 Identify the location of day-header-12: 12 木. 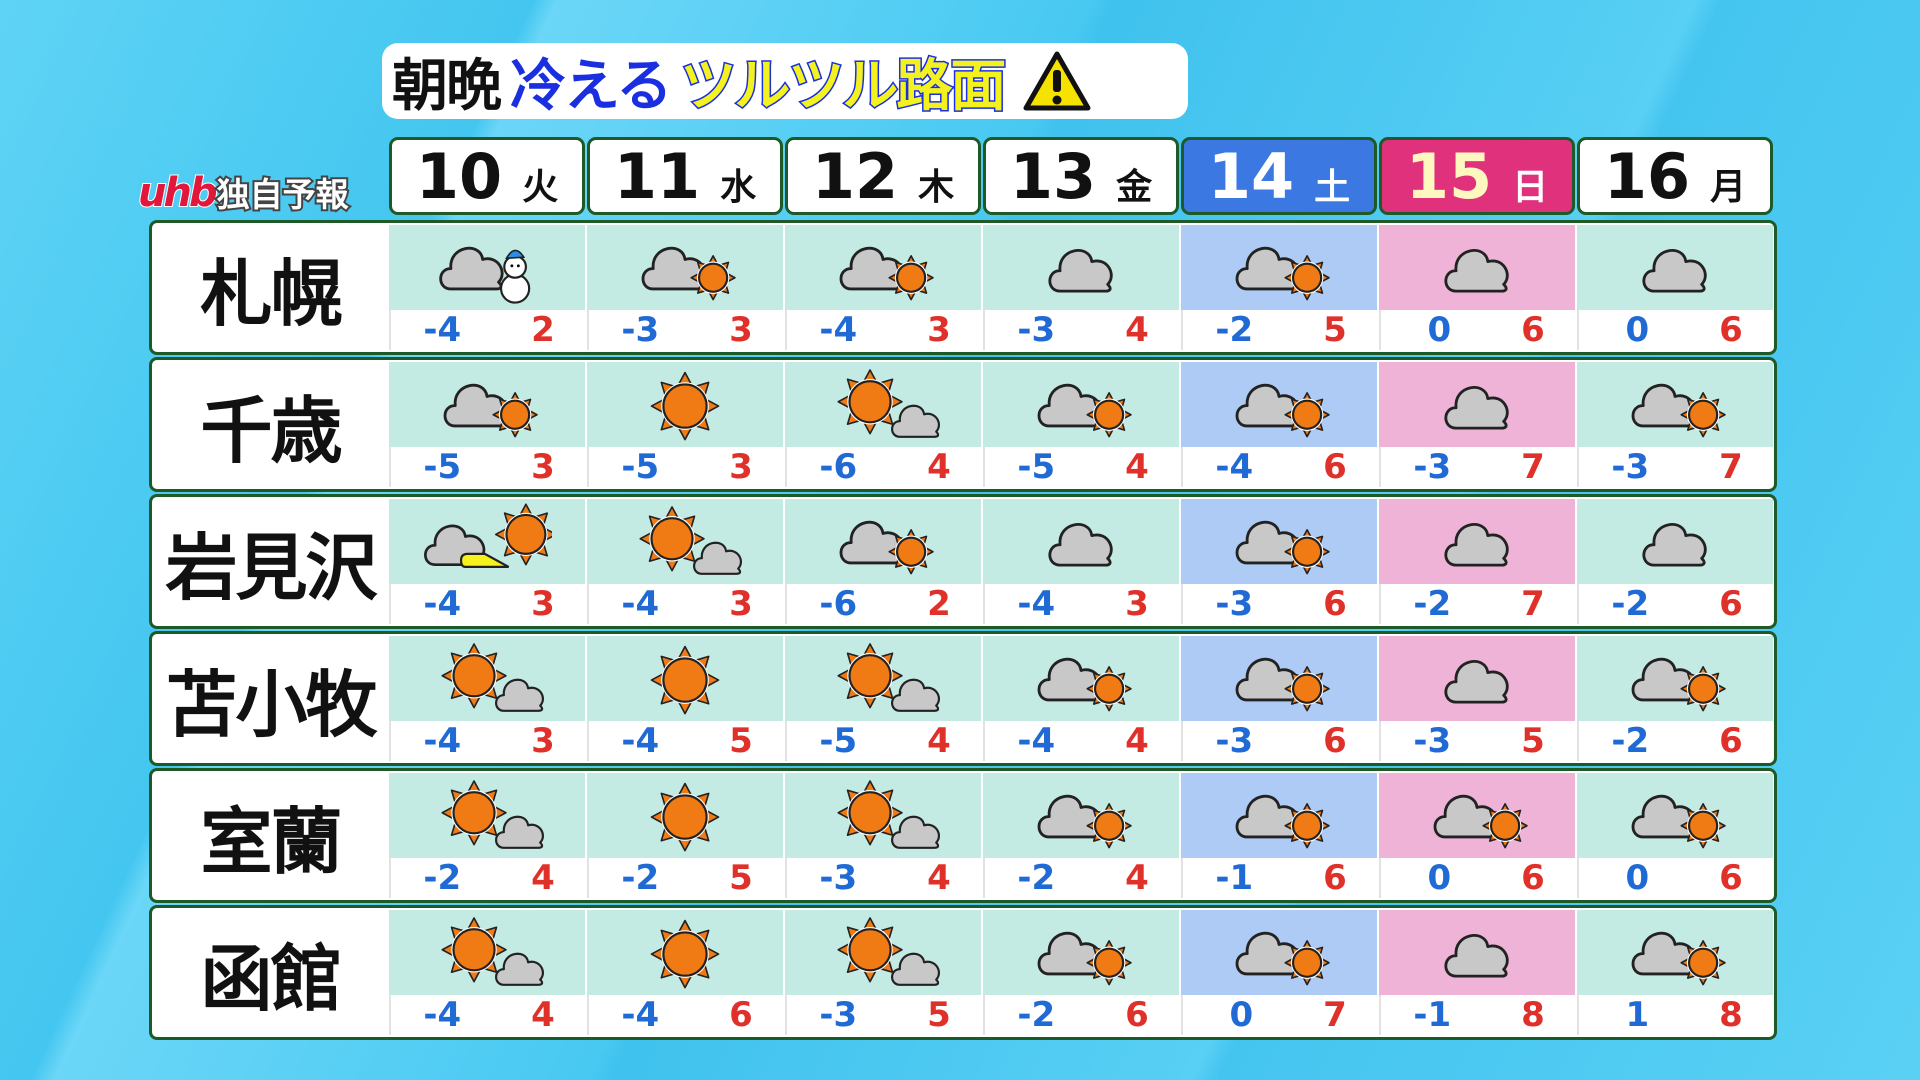
(883, 176).